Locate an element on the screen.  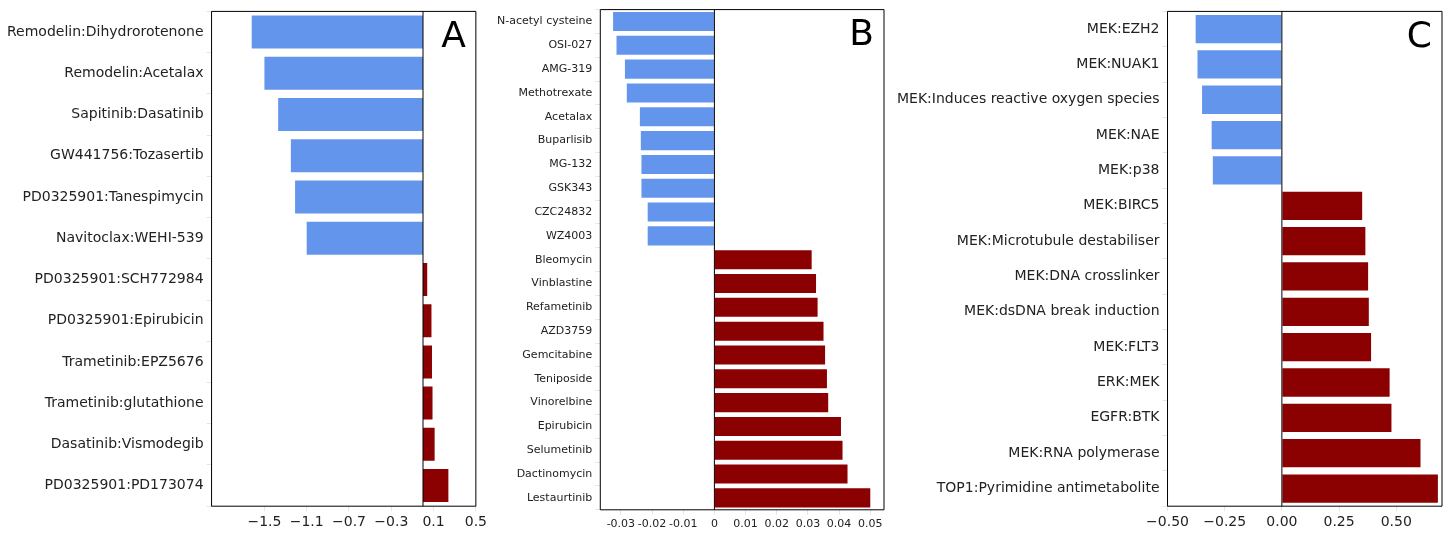
y-tick-label: MEK:Induces reactive oxygen species is located at coordinates (1028, 98).